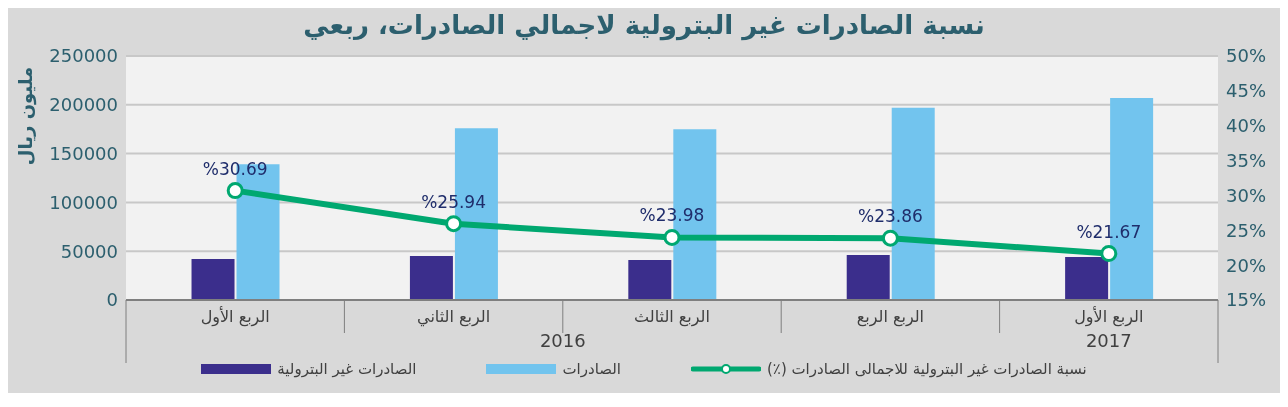  What do you see at coordinates (1108, 341) in the screenshot?
I see `text: 2017` at bounding box center [1108, 341].